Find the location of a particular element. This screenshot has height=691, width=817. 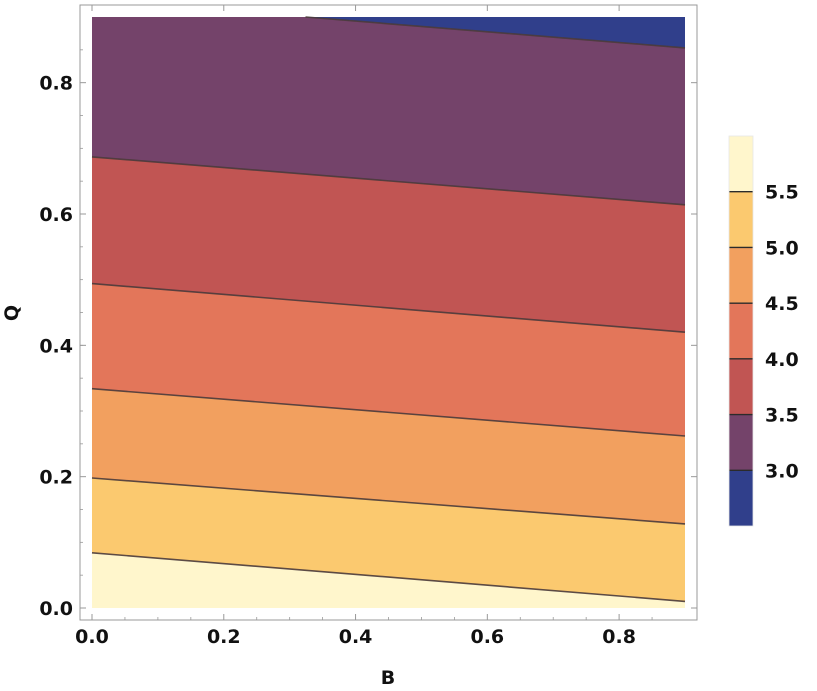

y-tick-label: 0.8 is located at coordinates (56, 84).